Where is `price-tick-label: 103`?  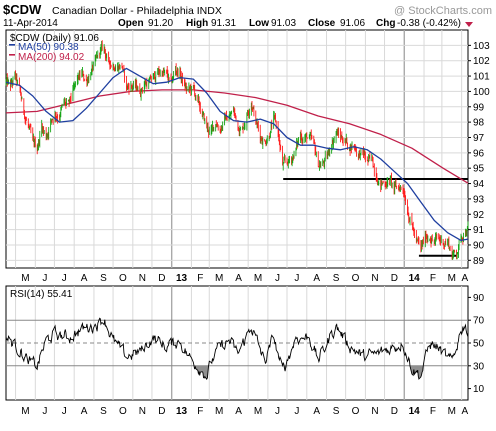 price-tick-label: 103 is located at coordinates (481, 46).